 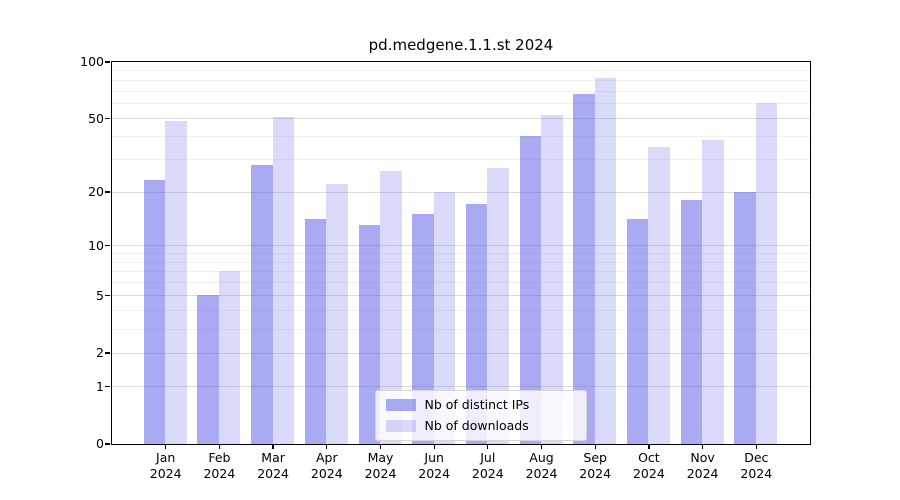 I want to click on bar-downloads-jul, so click(x=498, y=305).